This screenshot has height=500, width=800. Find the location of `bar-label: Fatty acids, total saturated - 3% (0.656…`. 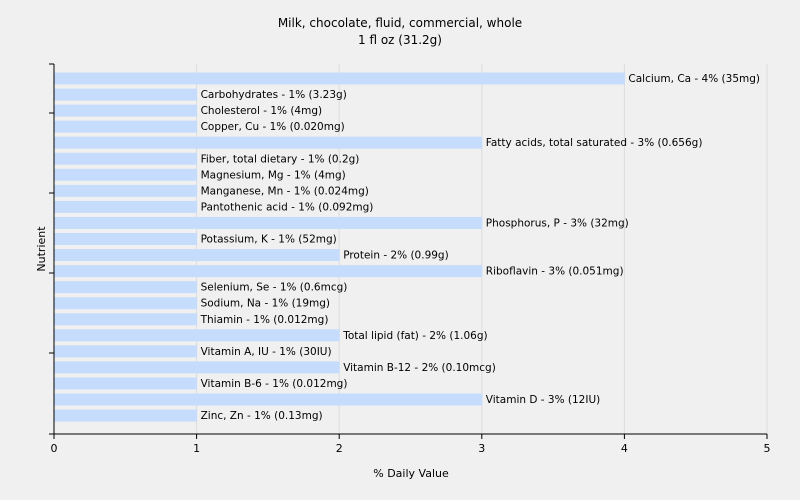

bar-label: Fatty acids, total saturated - 3% (0.656… is located at coordinates (594, 143).